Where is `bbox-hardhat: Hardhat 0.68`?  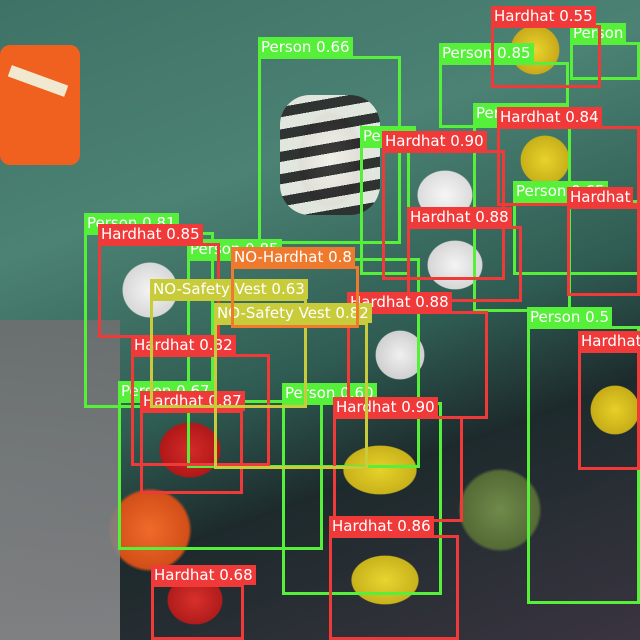
bbox-hardhat: Hardhat 0.68 is located at coordinates (203, 602).